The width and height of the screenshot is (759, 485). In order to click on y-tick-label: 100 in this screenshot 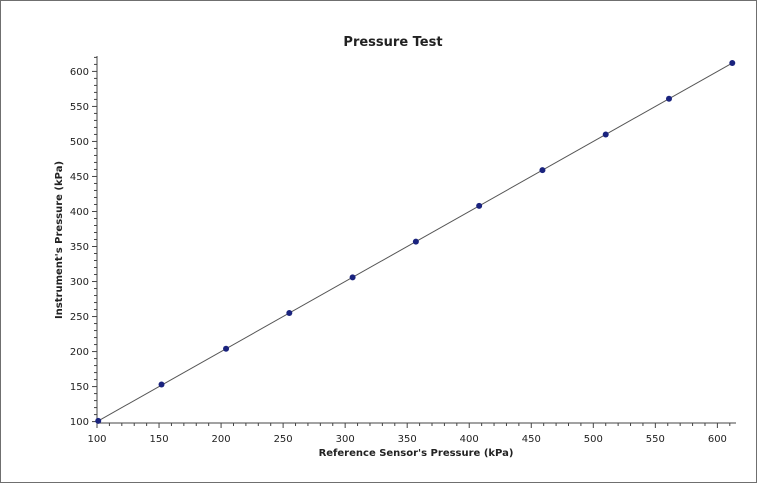, I will do `click(79, 422)`.